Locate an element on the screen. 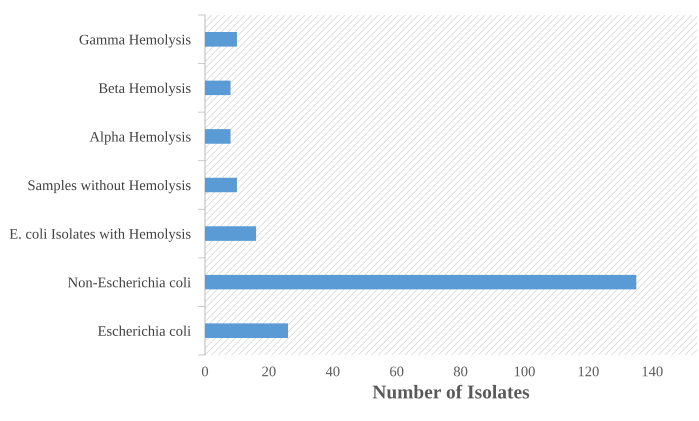 The image size is (699, 421). y-tick-label: Alpha Hemolysis is located at coordinates (140, 138).